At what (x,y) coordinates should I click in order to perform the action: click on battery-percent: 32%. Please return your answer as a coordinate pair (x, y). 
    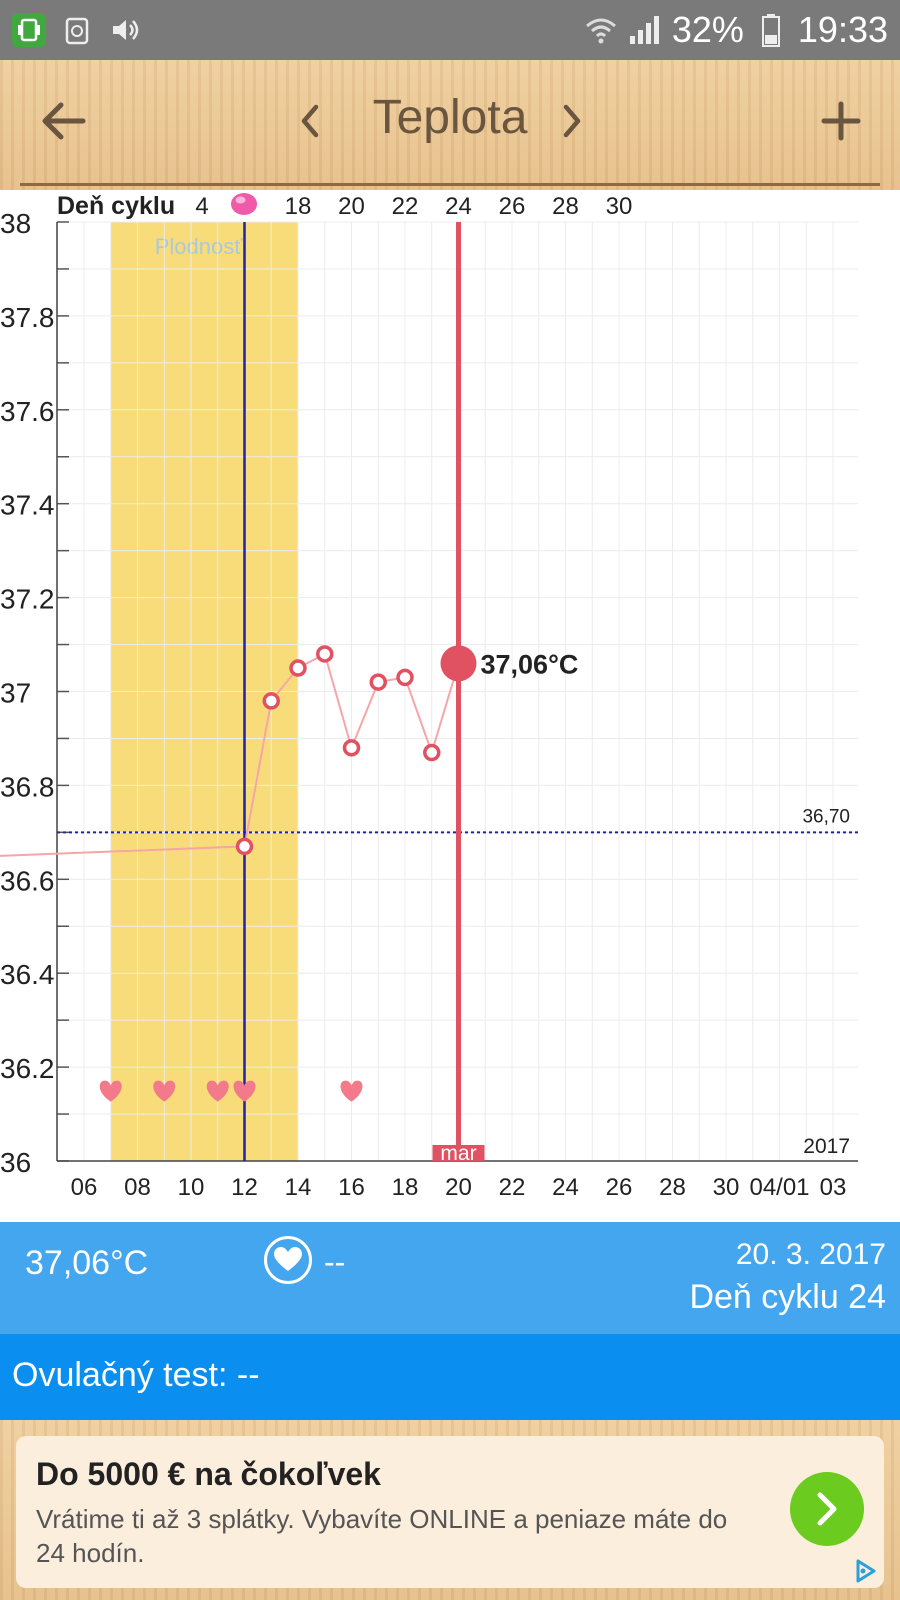
    Looking at the image, I should click on (707, 29).